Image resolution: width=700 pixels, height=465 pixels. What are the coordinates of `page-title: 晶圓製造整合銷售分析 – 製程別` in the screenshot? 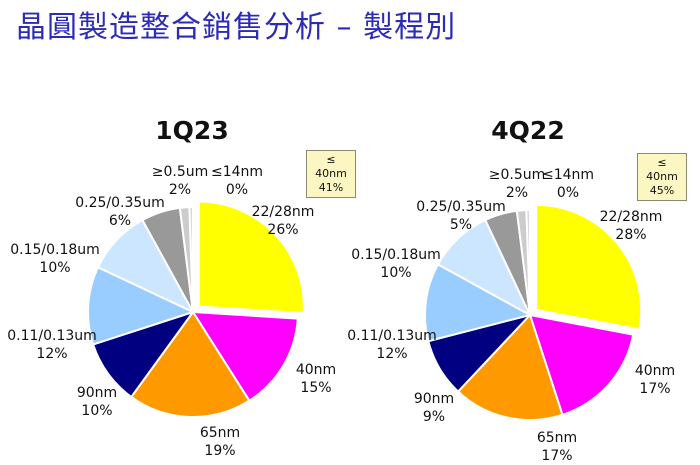 It's located at (236, 27).